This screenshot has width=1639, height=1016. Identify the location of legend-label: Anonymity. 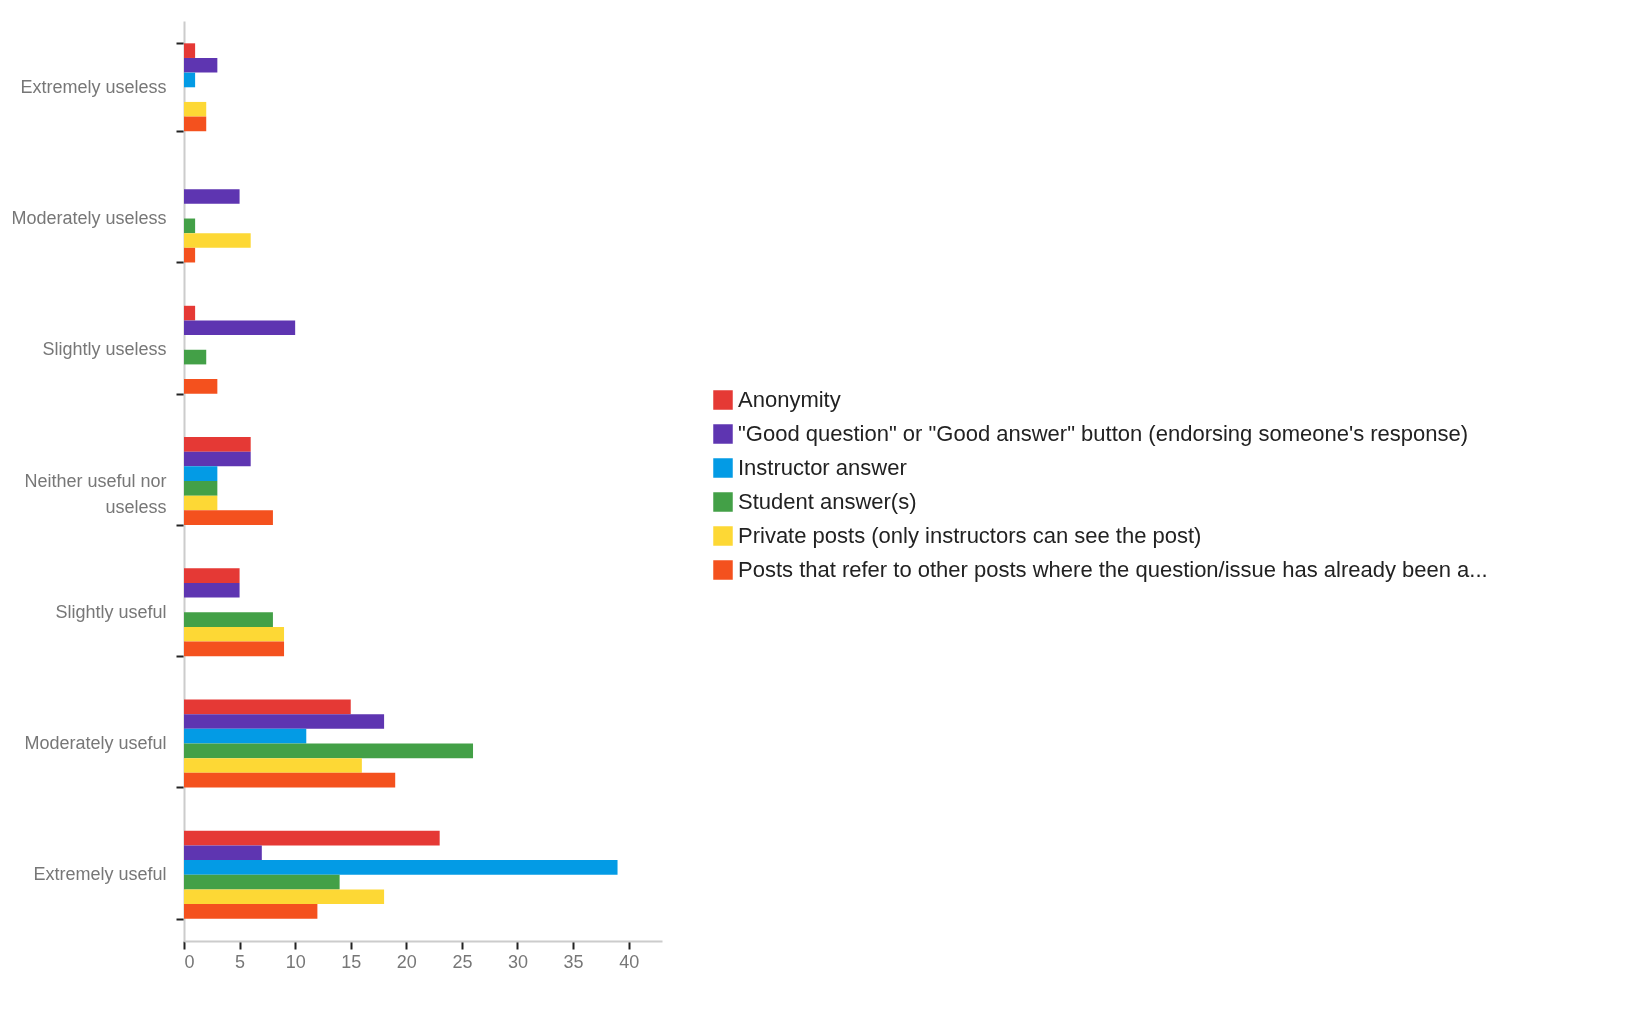
(789, 399).